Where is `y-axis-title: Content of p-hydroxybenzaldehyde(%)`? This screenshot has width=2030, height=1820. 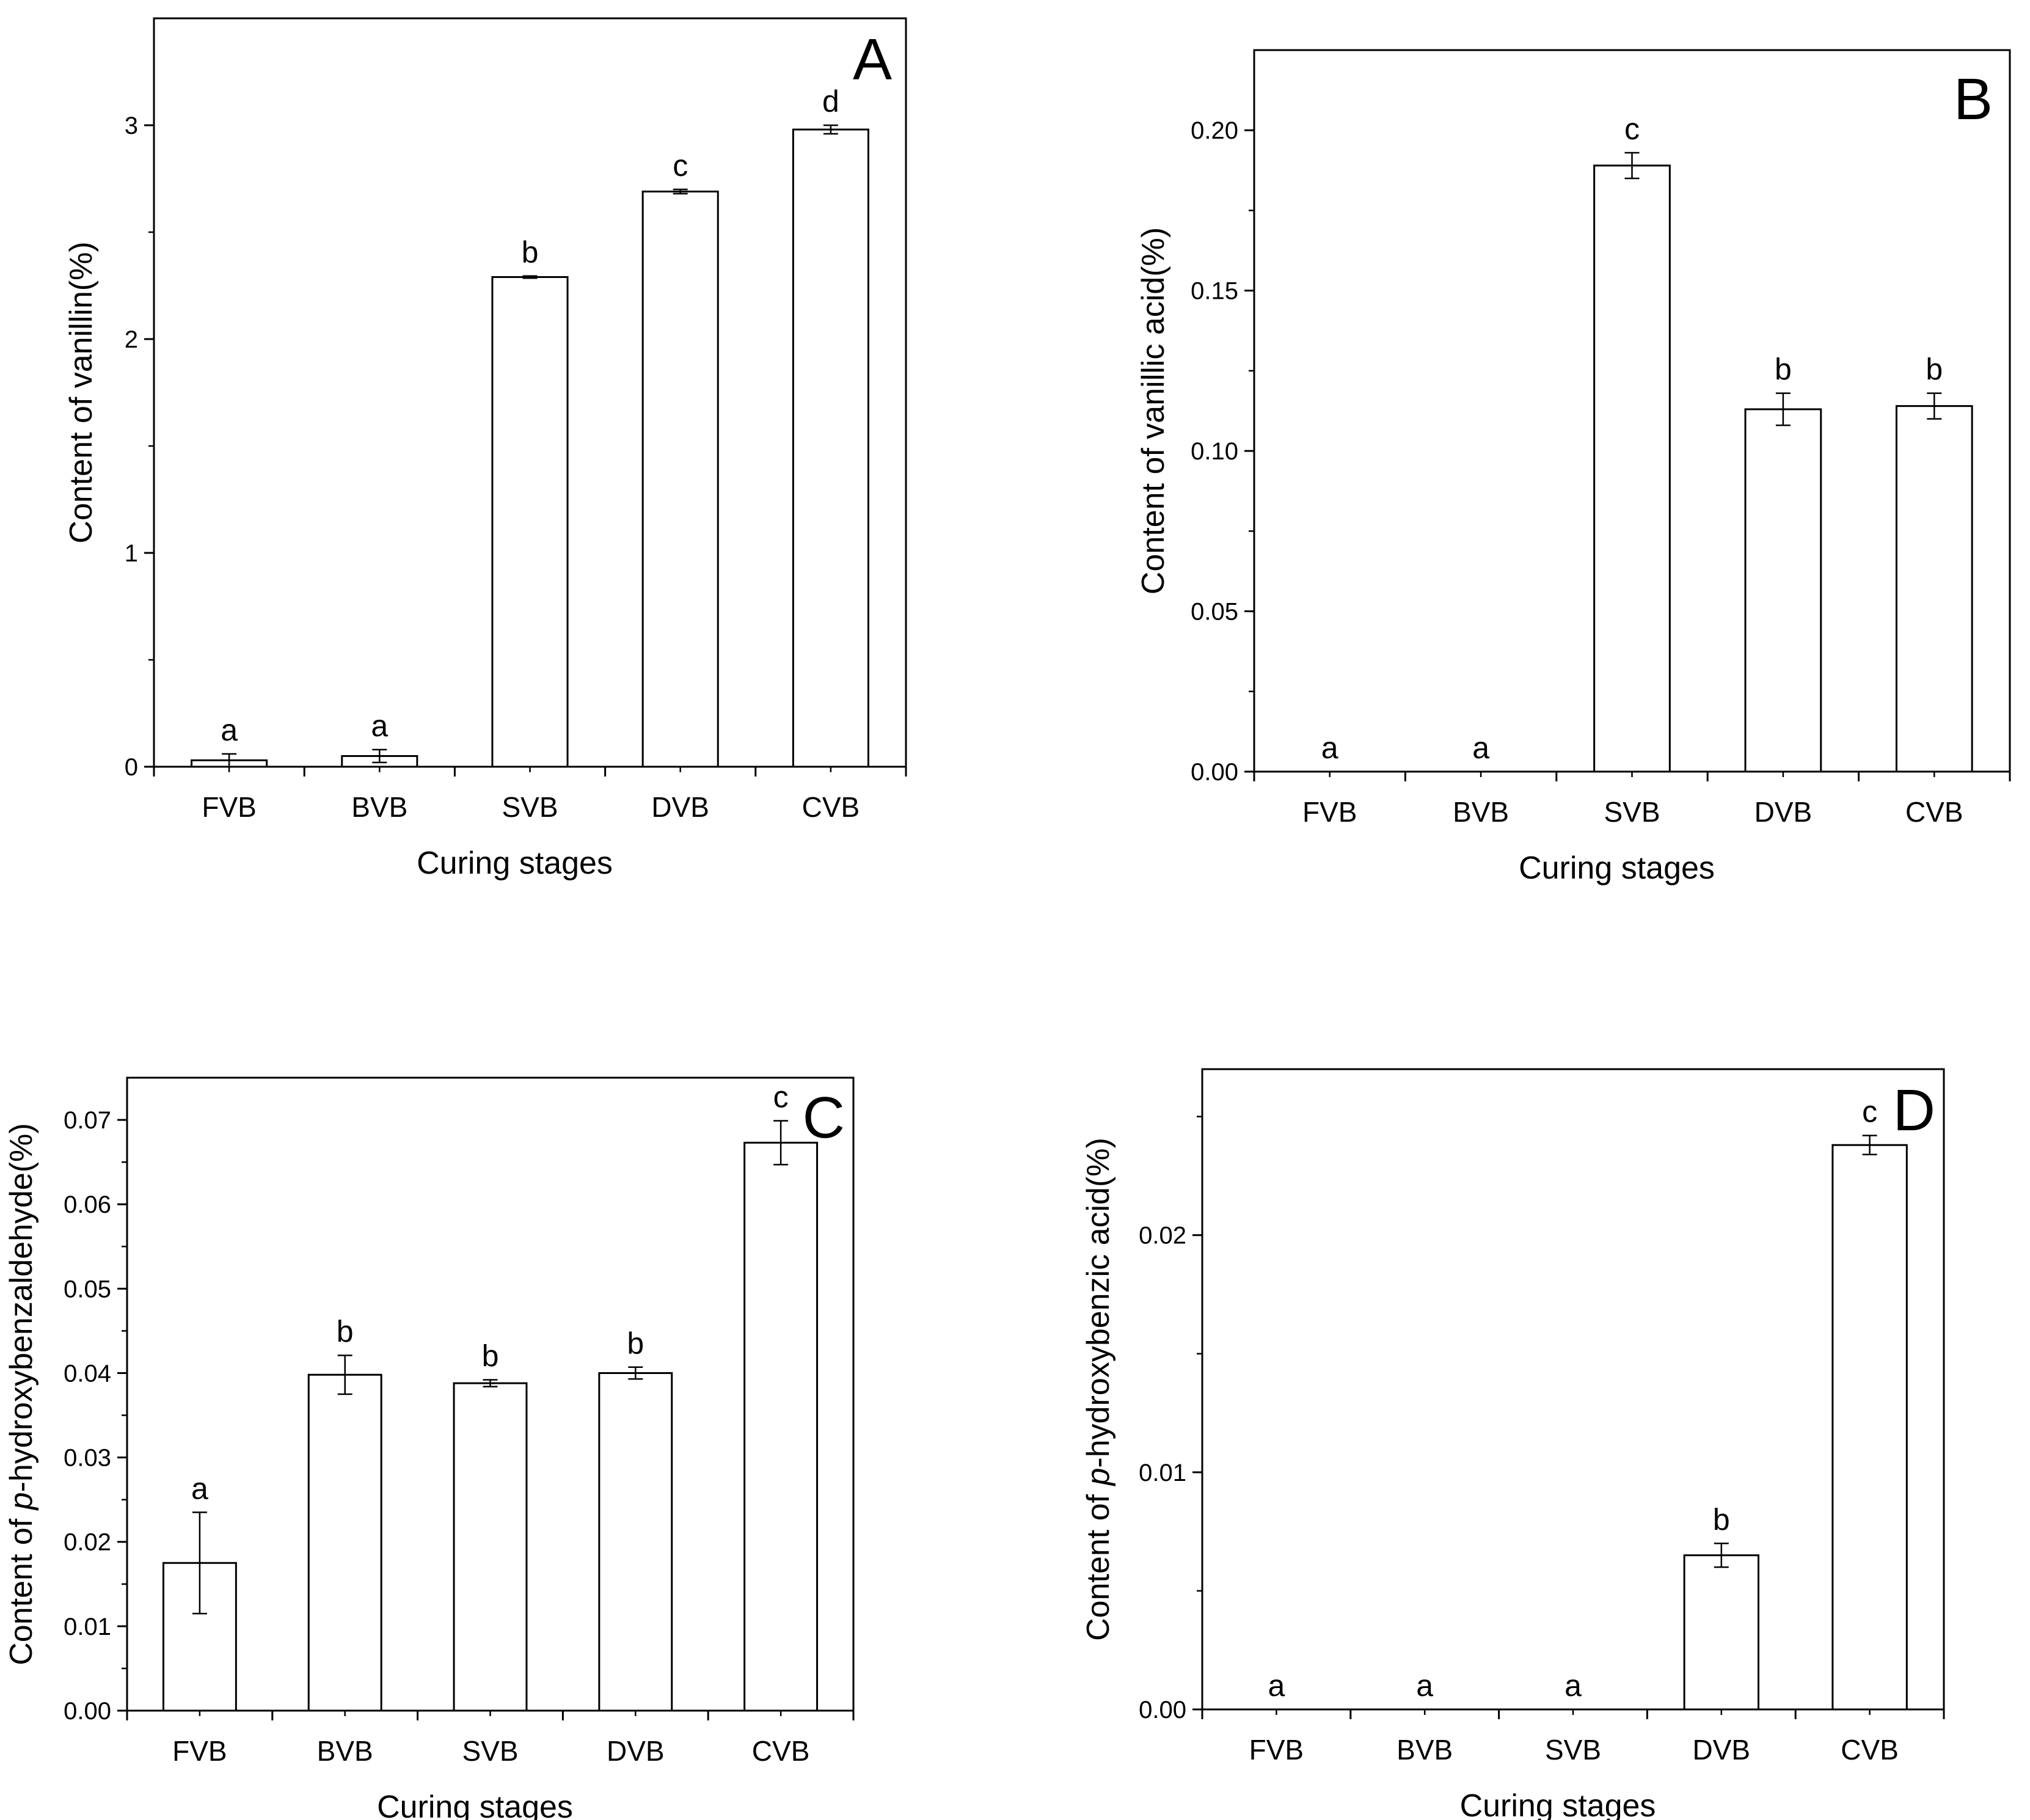
y-axis-title: Content of p-hydroxybenzaldehyde(%) is located at coordinates (21, 1394).